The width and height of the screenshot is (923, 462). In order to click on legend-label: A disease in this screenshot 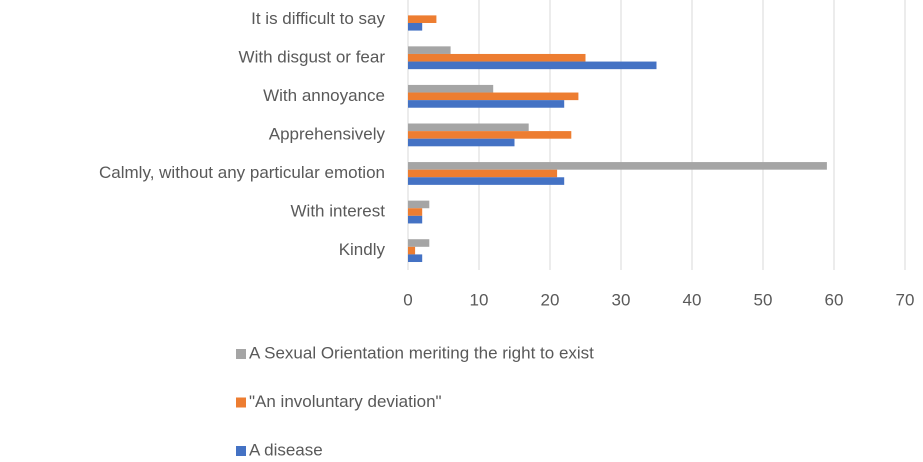, I will do `click(286, 449)`.